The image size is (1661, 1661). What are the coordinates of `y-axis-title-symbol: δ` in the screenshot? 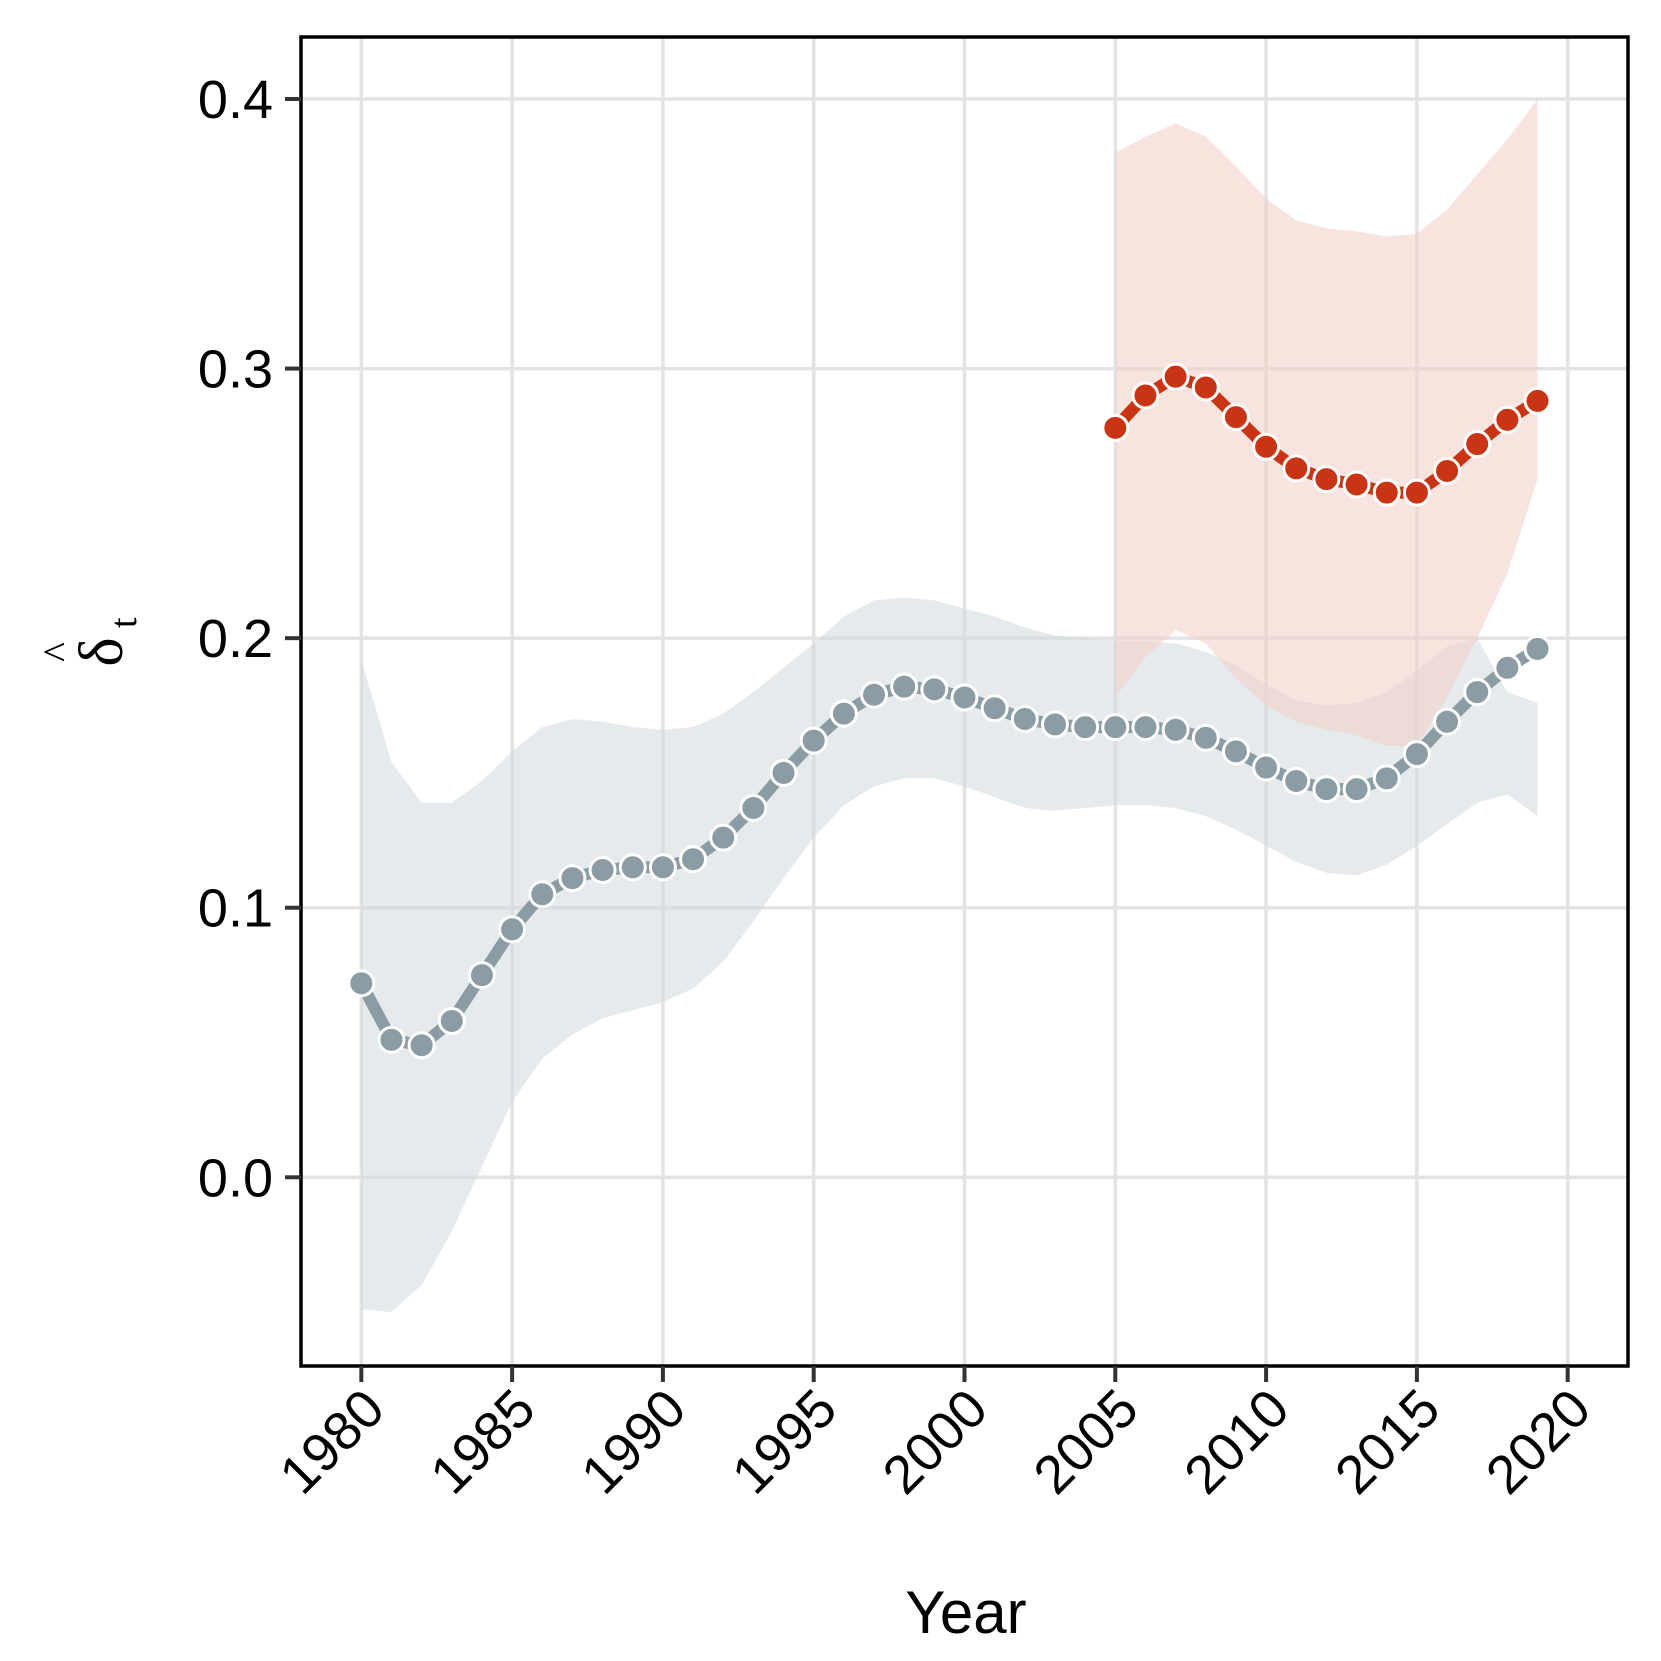 It's located at (102, 651).